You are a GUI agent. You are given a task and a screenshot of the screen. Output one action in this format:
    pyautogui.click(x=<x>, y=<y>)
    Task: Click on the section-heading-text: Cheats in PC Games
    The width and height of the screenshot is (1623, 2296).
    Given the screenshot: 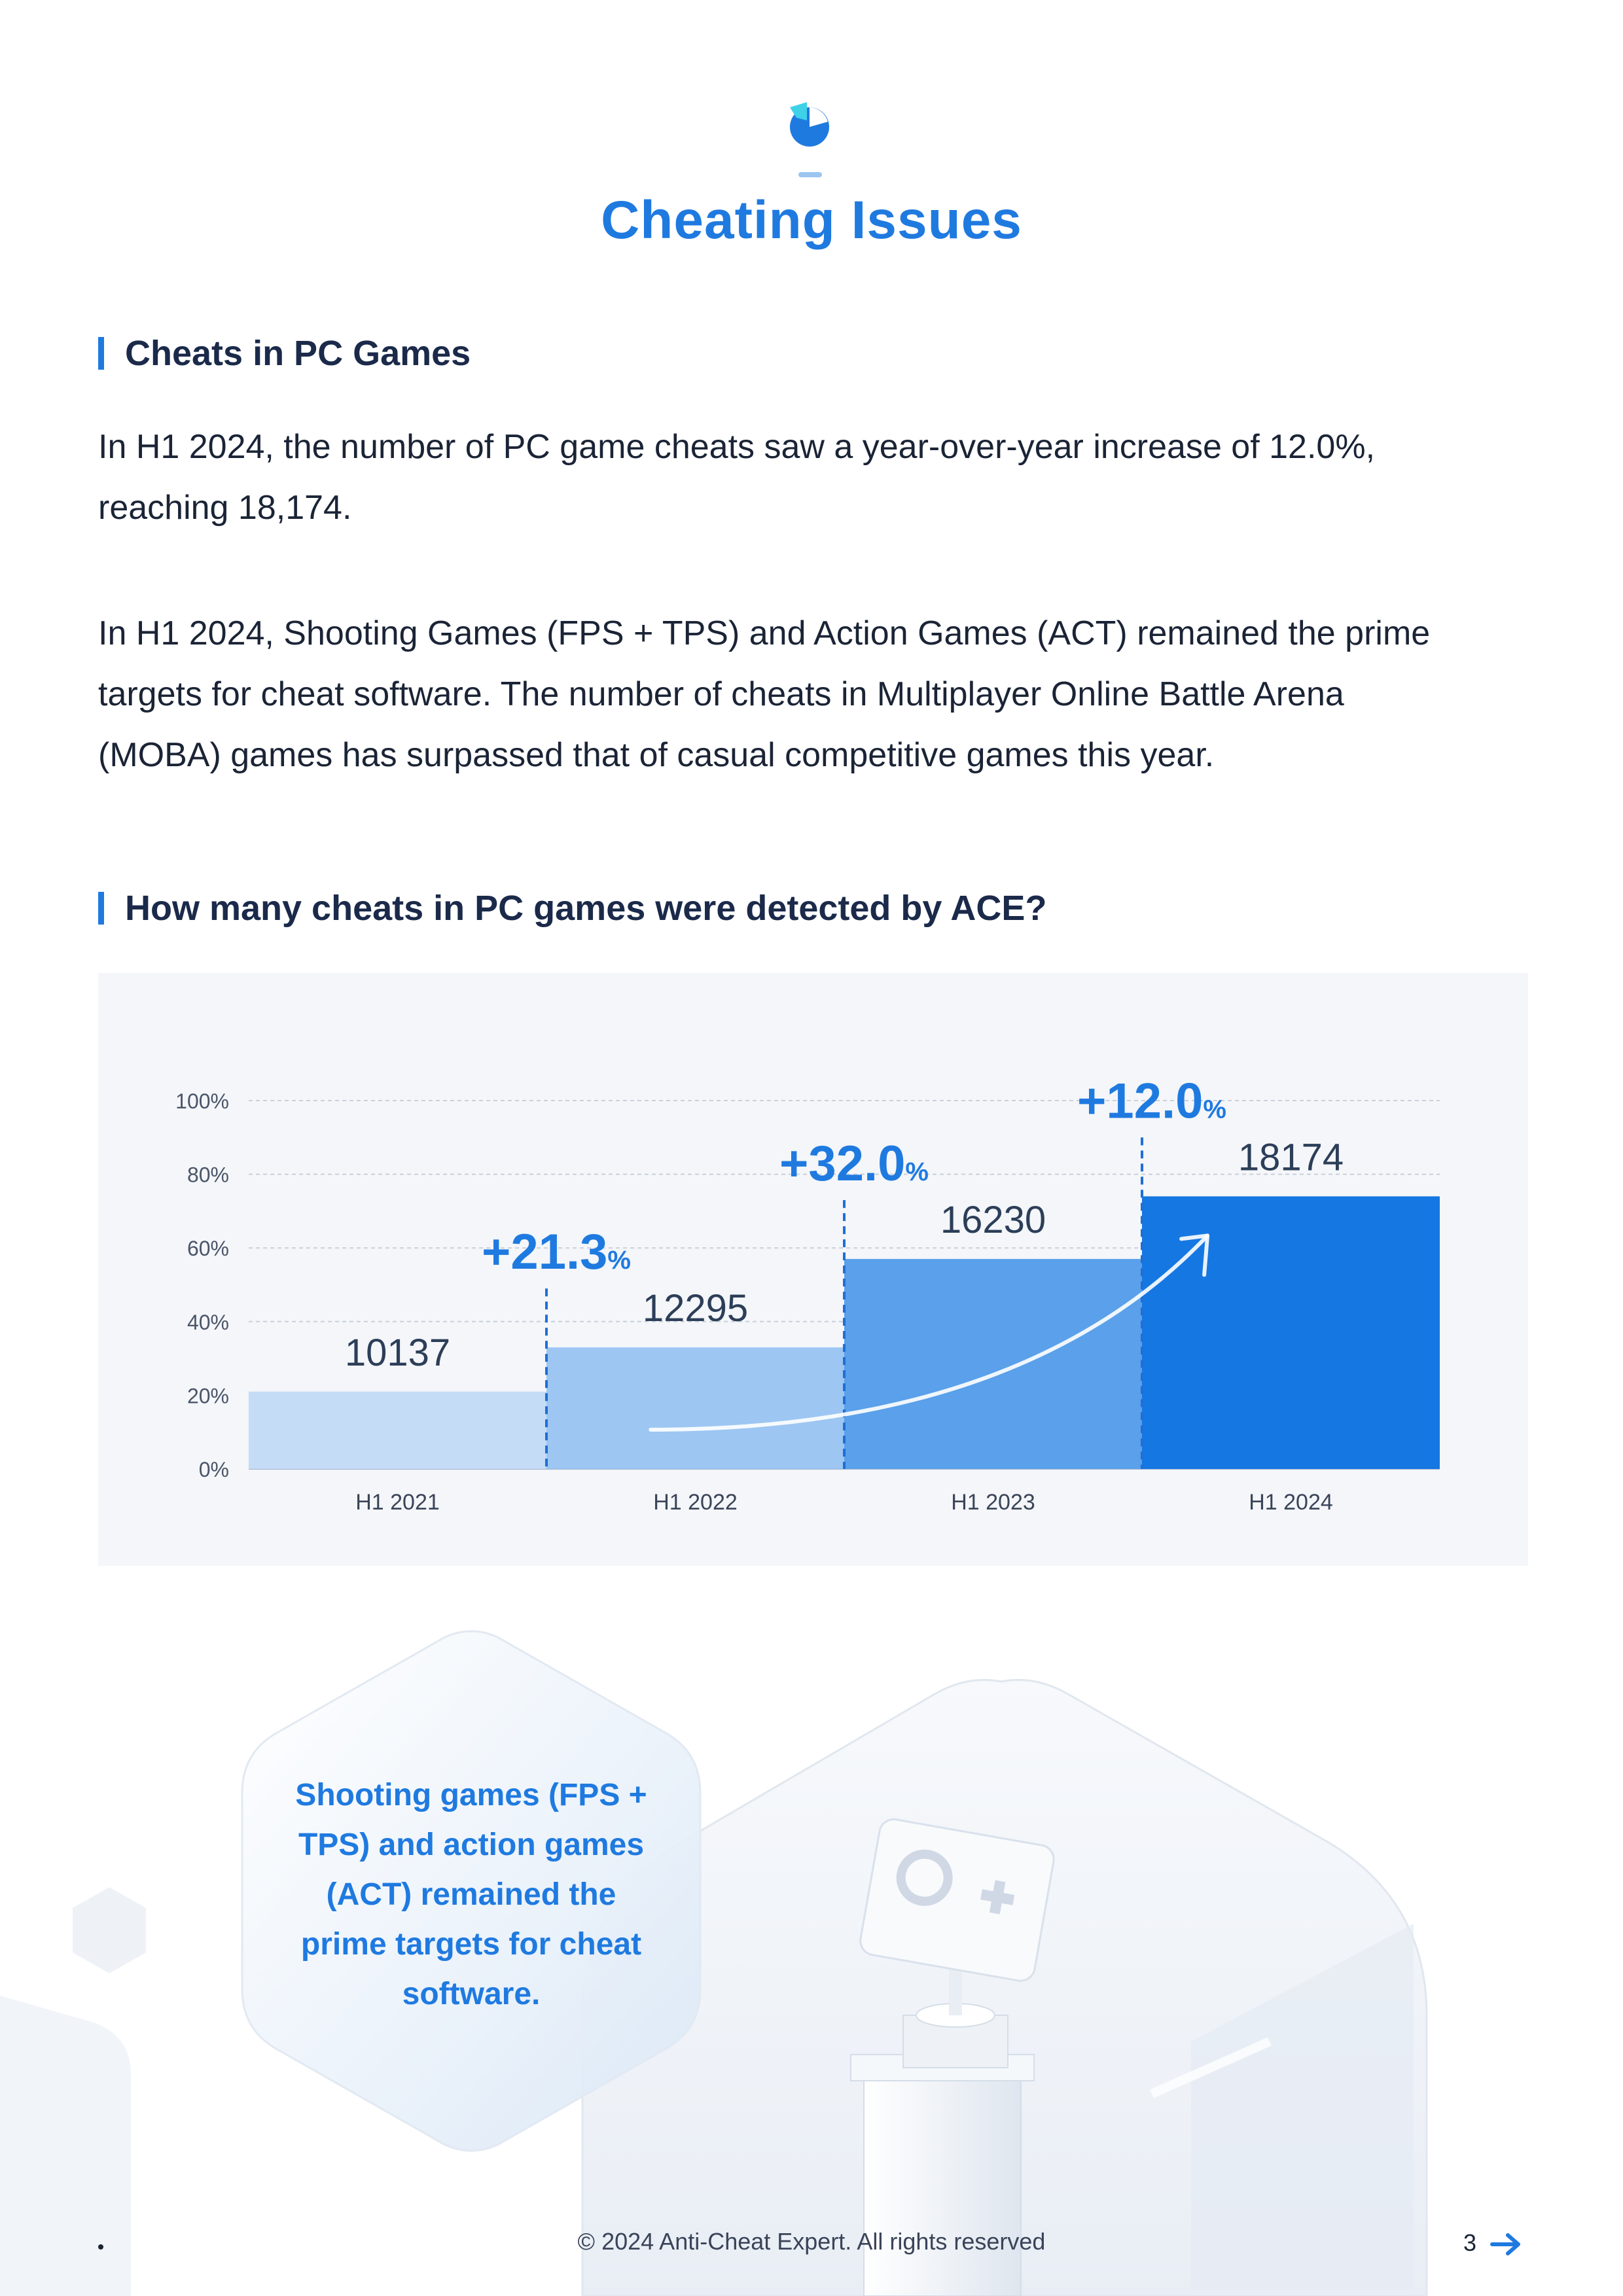 What is the action you would take?
    pyautogui.click(x=298, y=354)
    